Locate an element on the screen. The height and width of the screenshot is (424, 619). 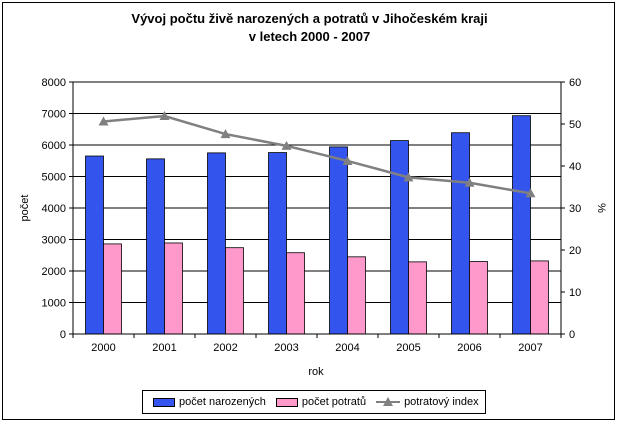
x-tick-label: 2005 is located at coordinates (408, 348).